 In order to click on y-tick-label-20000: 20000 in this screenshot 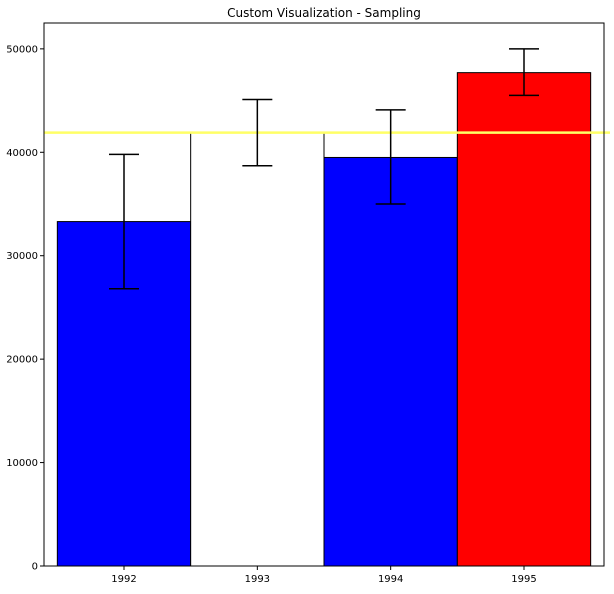, I will do `click(22, 360)`.